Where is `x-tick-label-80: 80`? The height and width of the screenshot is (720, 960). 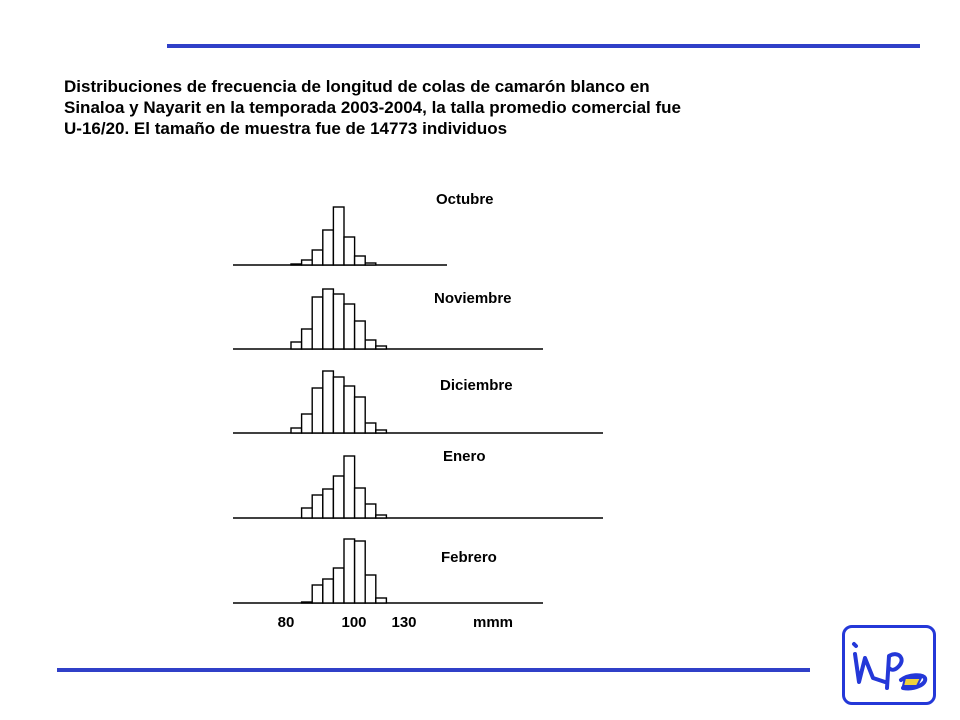 x-tick-label-80: 80 is located at coordinates (286, 622).